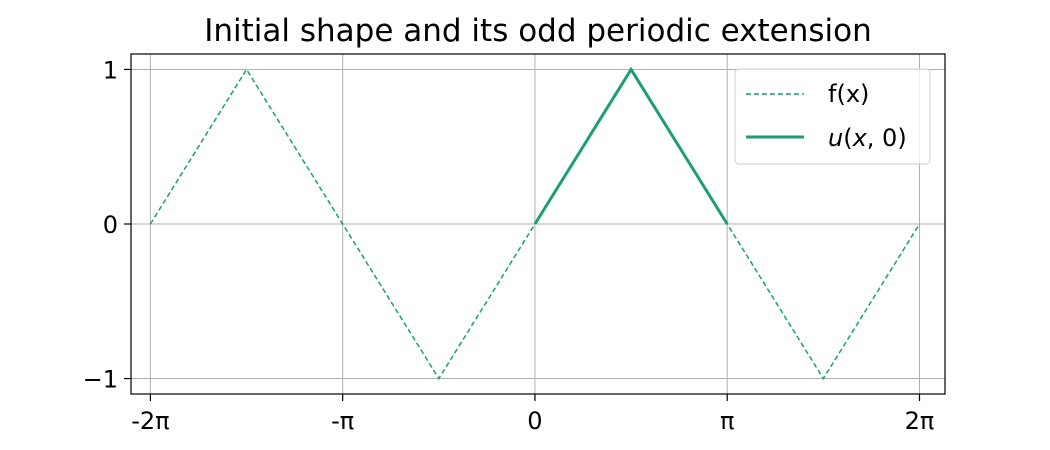 Image resolution: width=1050 pixels, height=450 pixels. I want to click on x-tick-label-1: -π, so click(342, 421).